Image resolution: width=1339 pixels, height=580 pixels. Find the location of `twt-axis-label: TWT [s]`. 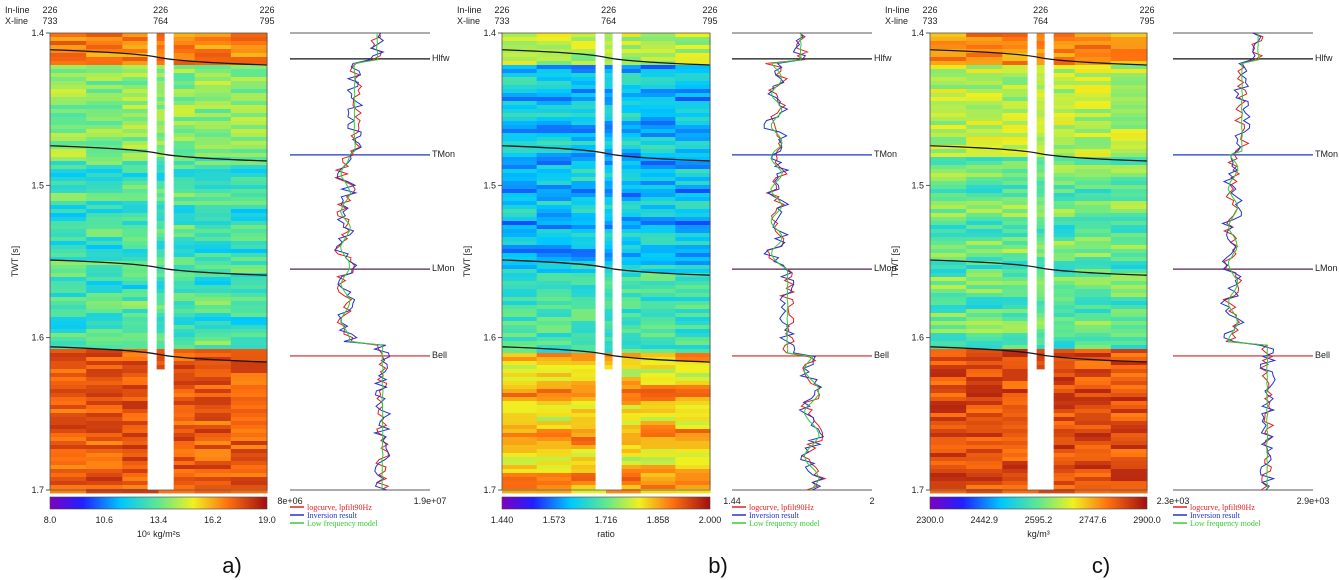

twt-axis-label: TWT [s] is located at coordinates (467, 261).